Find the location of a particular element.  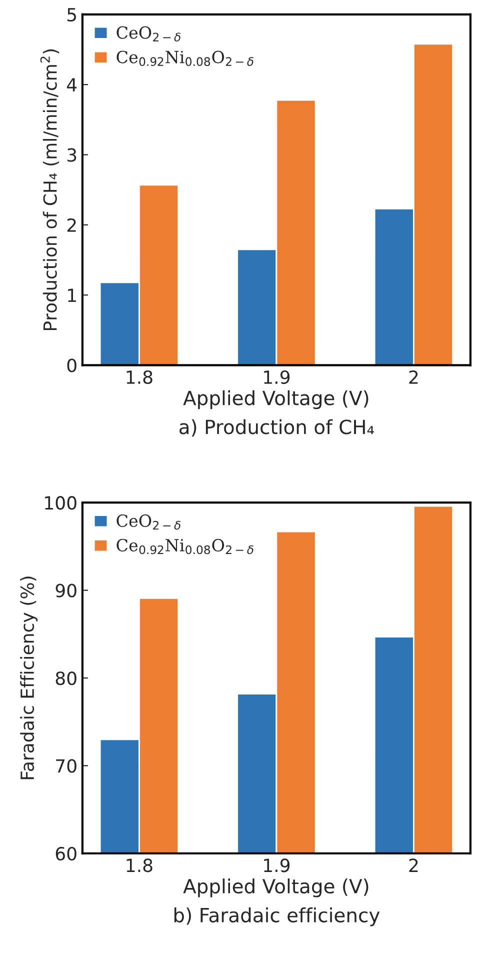

y-tick-label: 0 is located at coordinates (71, 365).